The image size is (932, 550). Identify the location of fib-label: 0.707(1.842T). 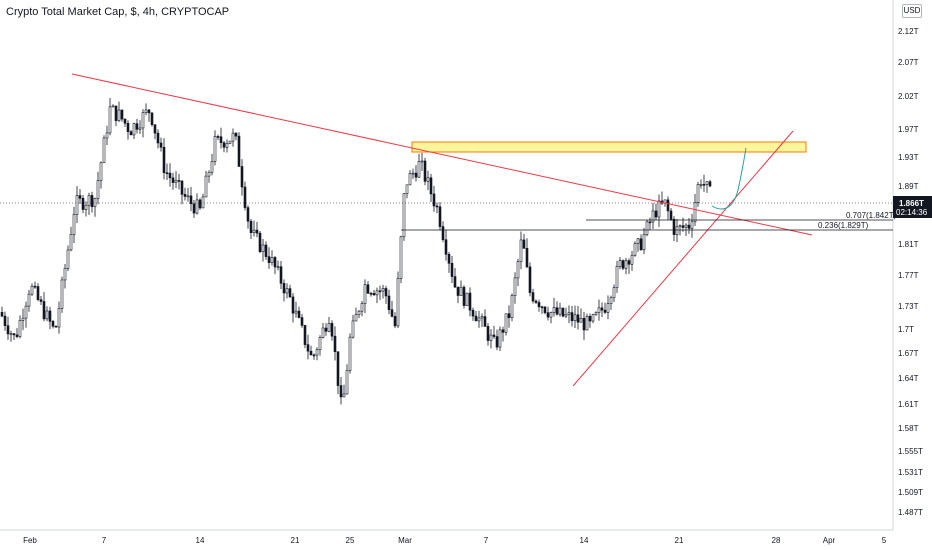
(871, 215).